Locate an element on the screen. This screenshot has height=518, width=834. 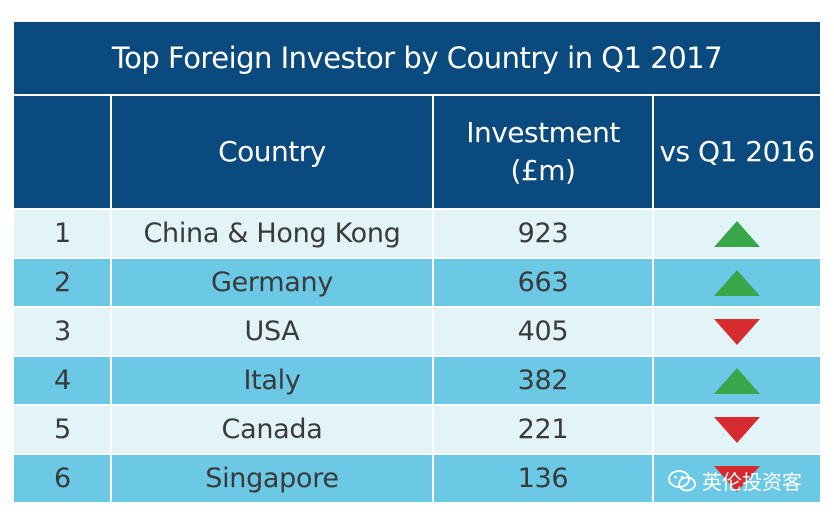
investment-cell: 382 is located at coordinates (542, 380).